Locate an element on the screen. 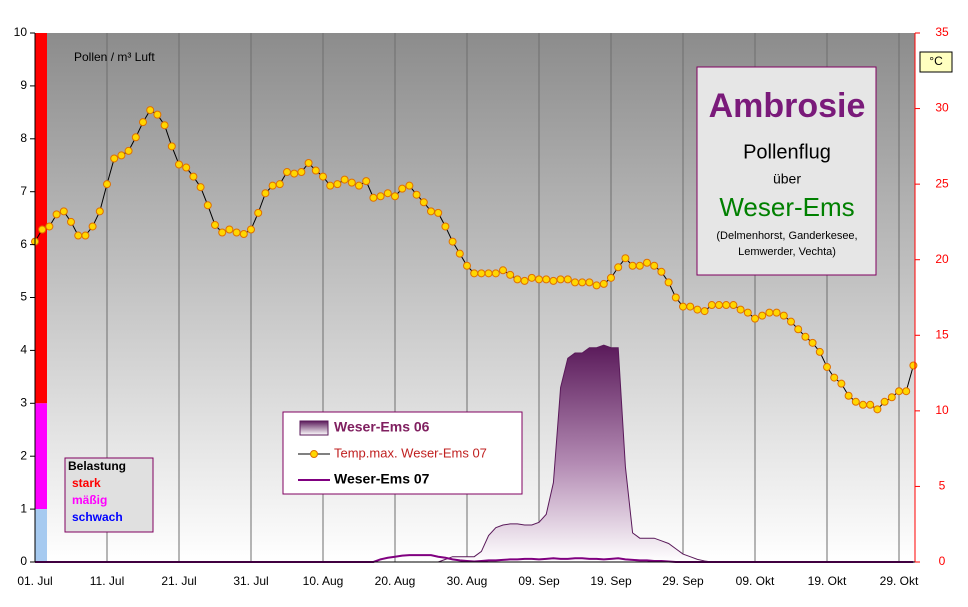 This screenshot has height=607, width=968. unit-box is located at coordinates (936, 62).